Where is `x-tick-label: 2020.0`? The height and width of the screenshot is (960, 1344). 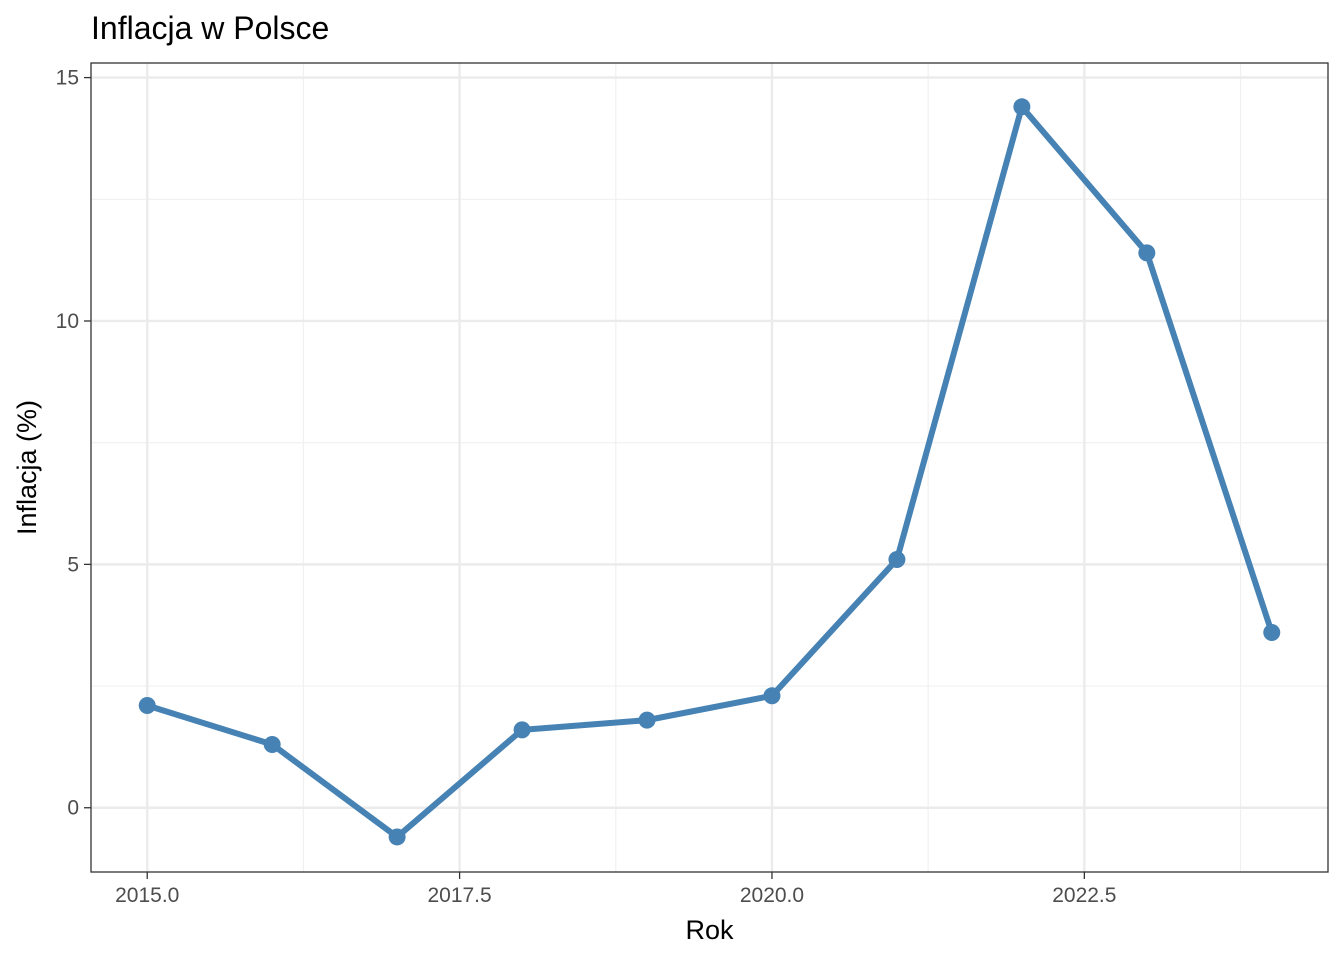
x-tick-label: 2020.0 is located at coordinates (772, 895).